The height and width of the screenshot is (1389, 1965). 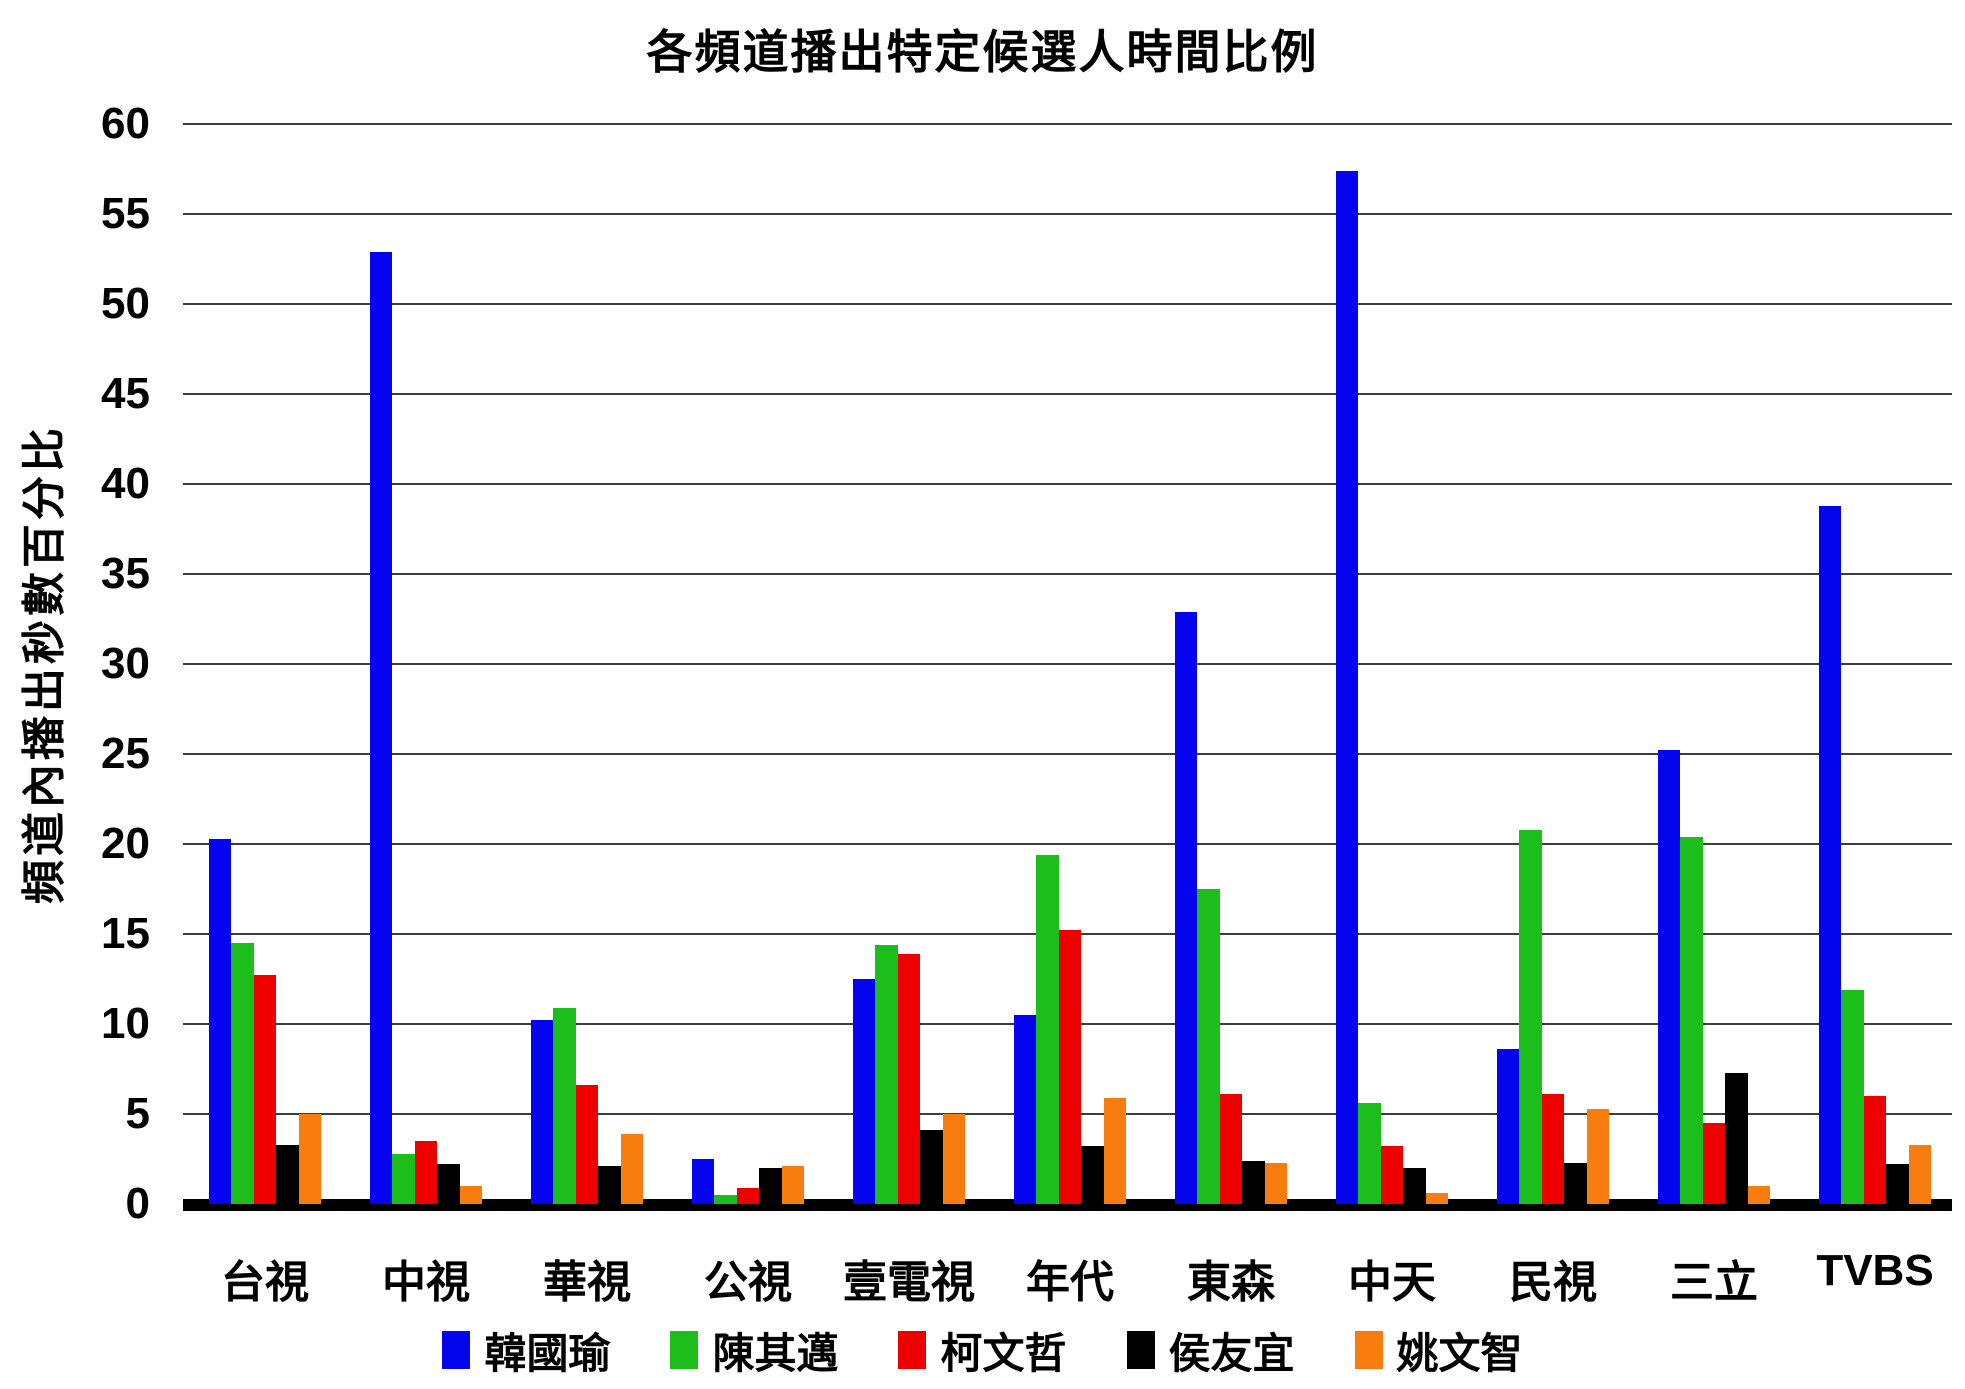 What do you see at coordinates (909, 1282) in the screenshot?
I see `x-label-4: 壹電視` at bounding box center [909, 1282].